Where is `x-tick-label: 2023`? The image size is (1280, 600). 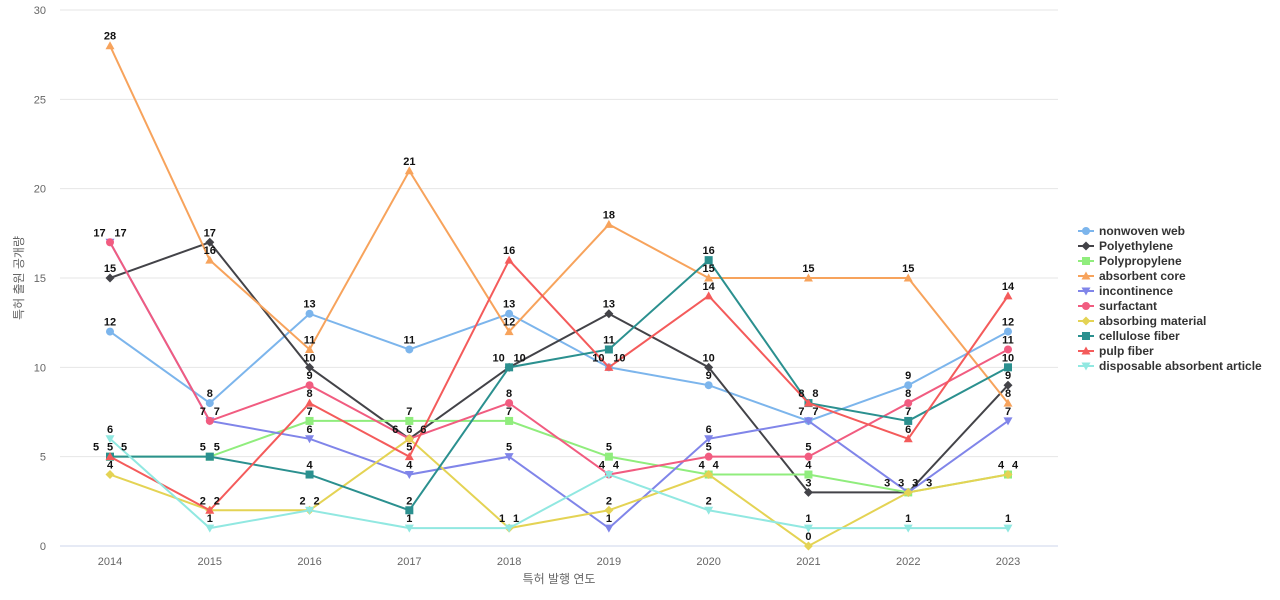
x-tick-label: 2023 is located at coordinates (1008, 562).